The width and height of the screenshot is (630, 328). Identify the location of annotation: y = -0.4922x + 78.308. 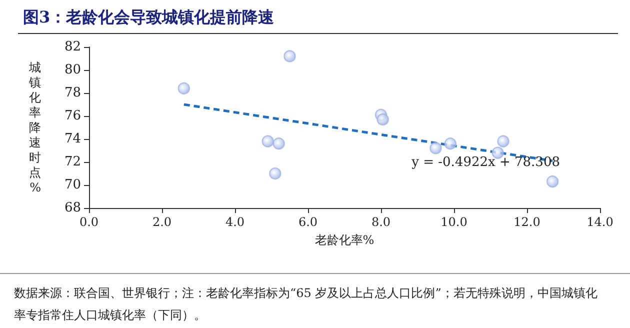
(485, 162).